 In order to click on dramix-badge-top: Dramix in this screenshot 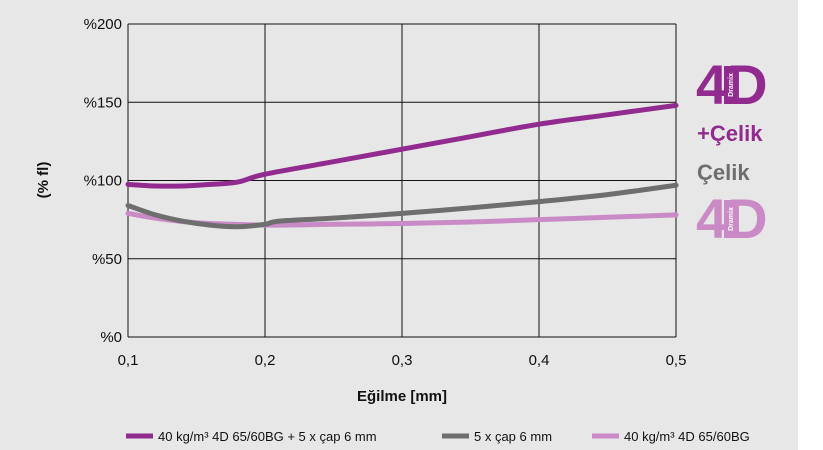, I will do `click(730, 85)`.